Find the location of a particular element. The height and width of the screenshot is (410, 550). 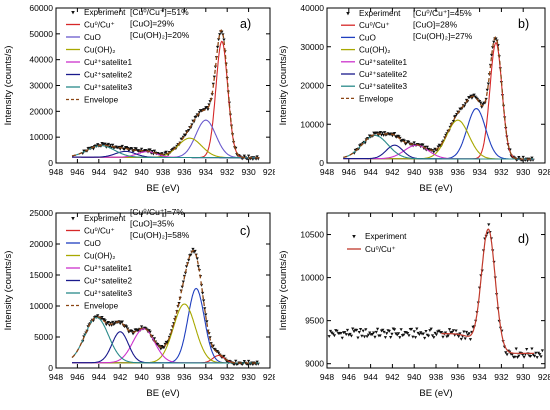

legend-label-sat1: Cu²⁺satelite1 is located at coordinates (108, 62).